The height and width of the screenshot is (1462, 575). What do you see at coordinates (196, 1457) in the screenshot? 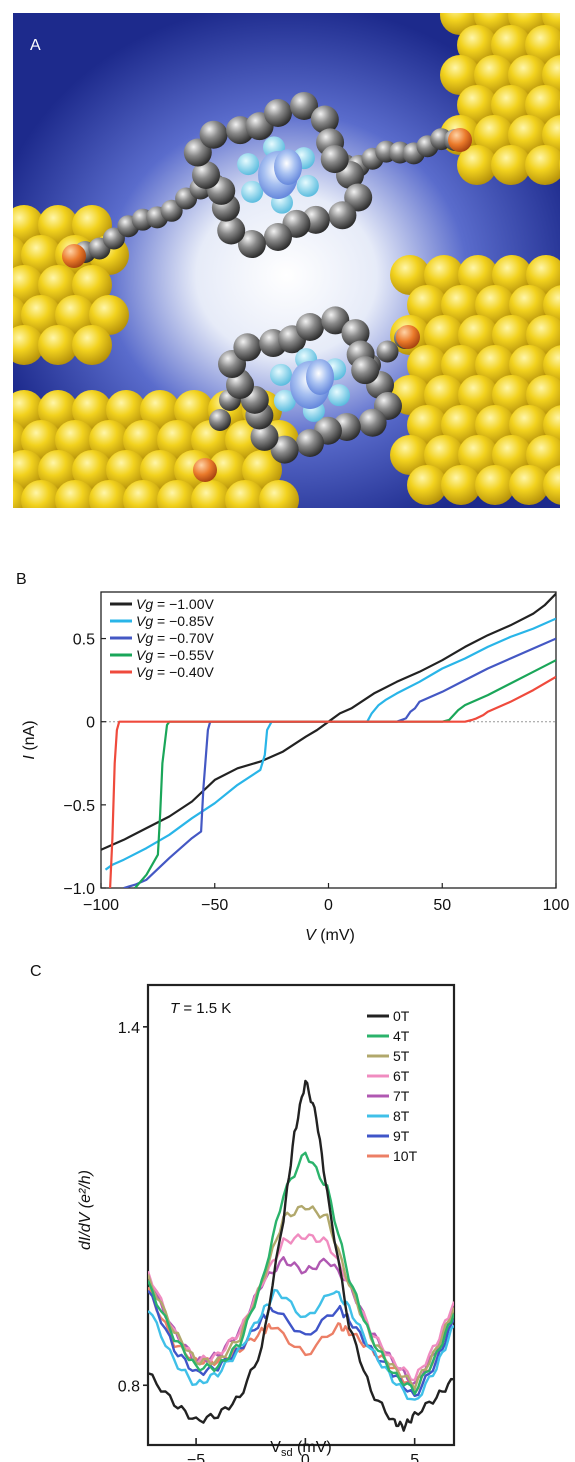
I see `x-tick-label: −5` at bounding box center [196, 1457].